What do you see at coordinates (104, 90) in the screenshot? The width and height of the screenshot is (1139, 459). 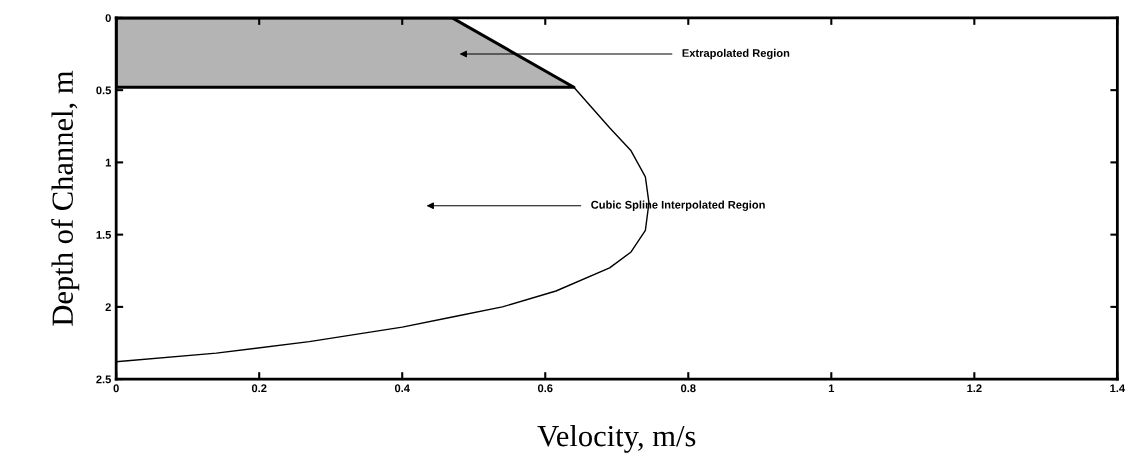 I see `y-tick-label: 0.5` at bounding box center [104, 90].